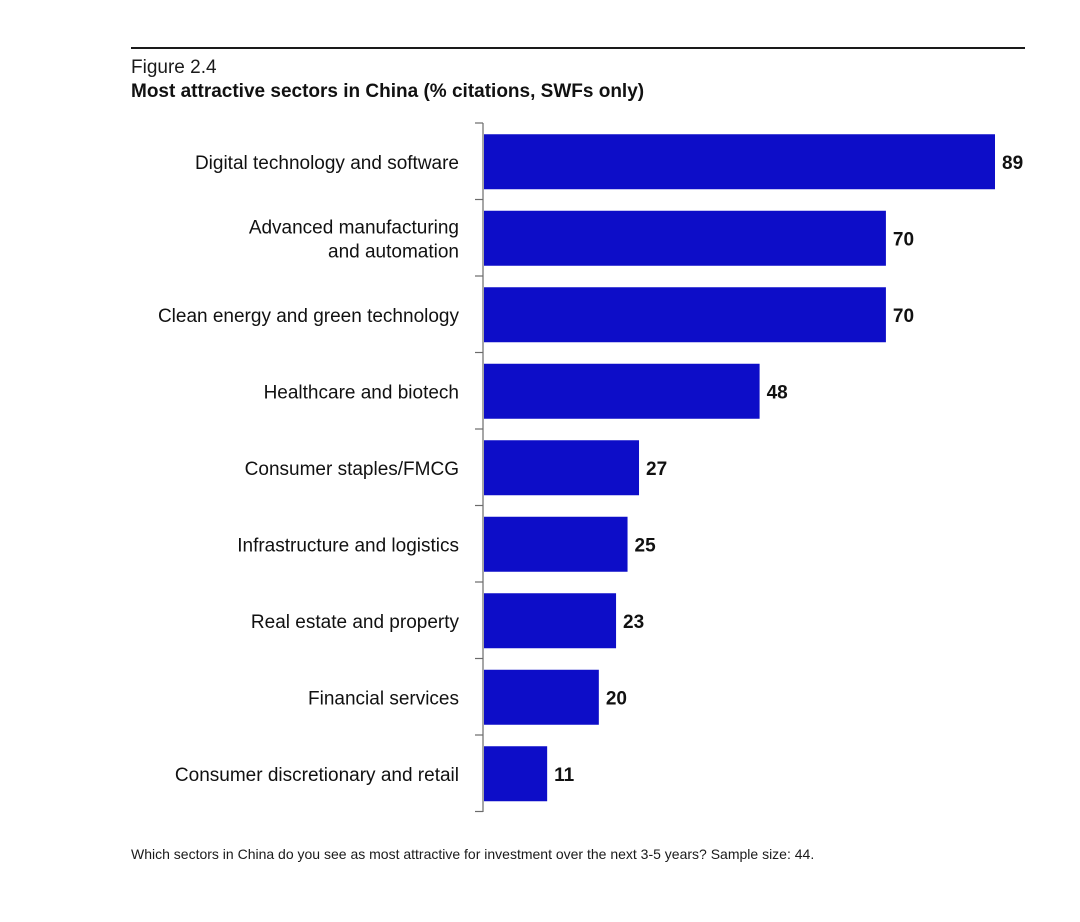  What do you see at coordinates (564, 775) in the screenshot?
I see `data-label: 11` at bounding box center [564, 775].